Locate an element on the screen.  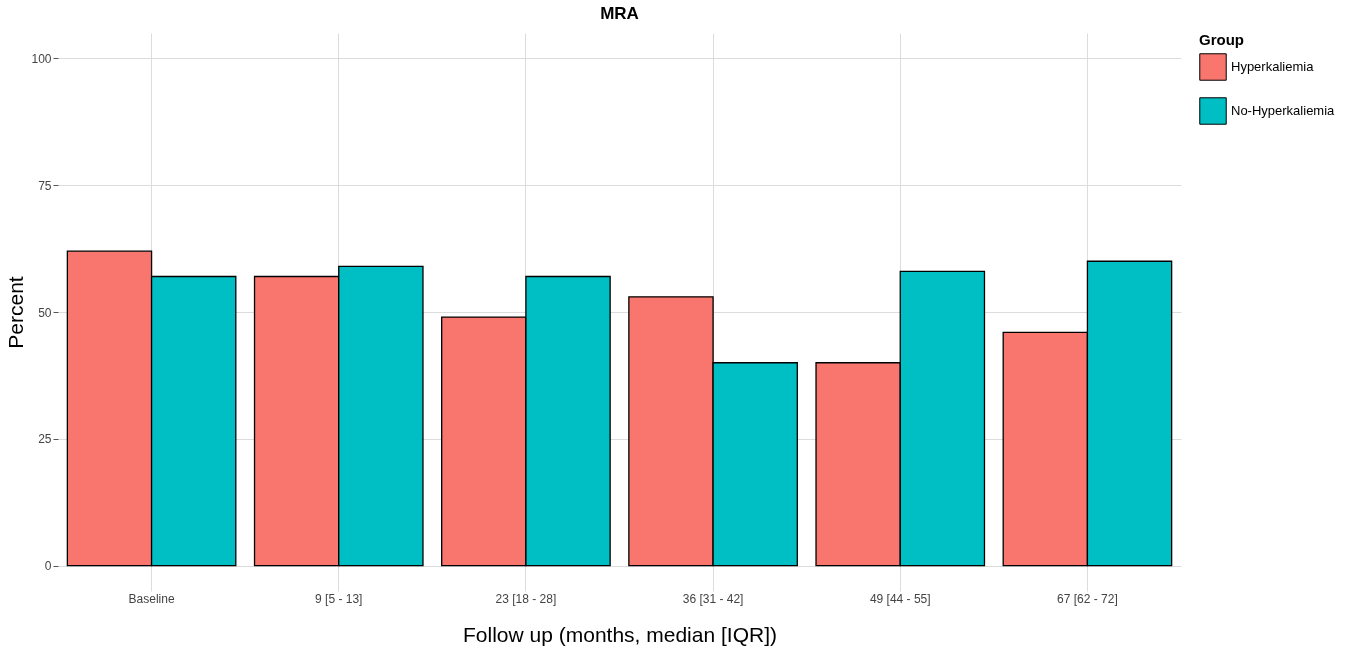
x-tick-label: 23 [18 - 28] is located at coordinates (526, 598).